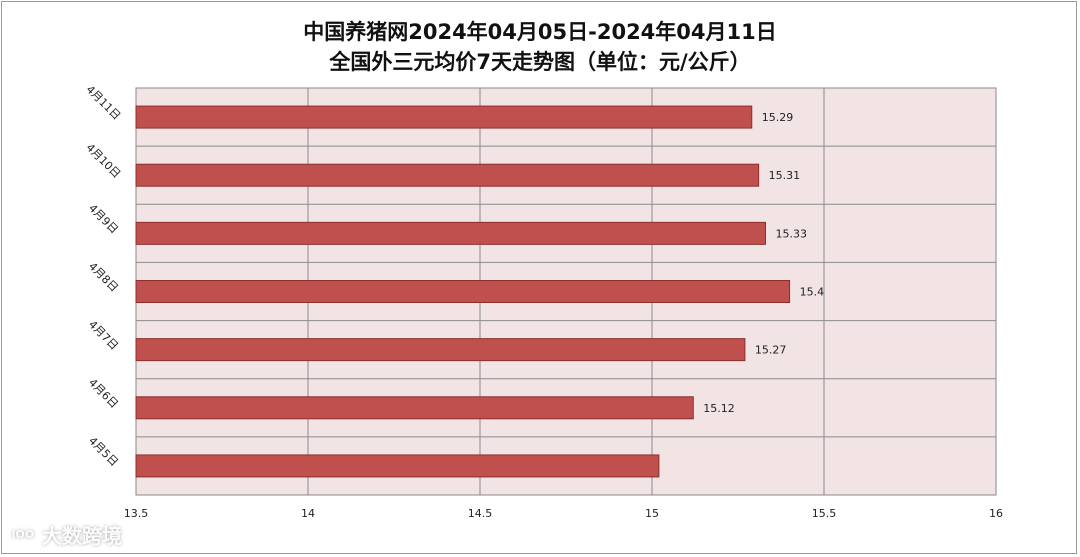 Image resolution: width=1080 pixels, height=557 pixels. Describe the element at coordinates (104, 161) in the screenshot. I see `category-label: 4月10日` at that location.